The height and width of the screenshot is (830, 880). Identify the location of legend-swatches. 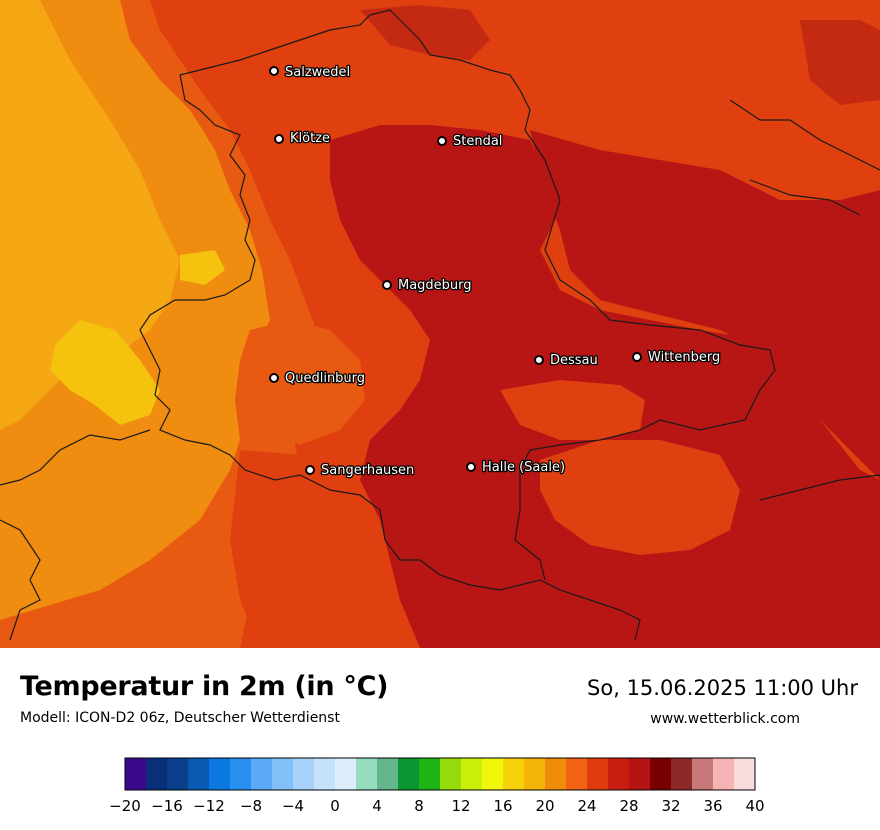
(440, 774).